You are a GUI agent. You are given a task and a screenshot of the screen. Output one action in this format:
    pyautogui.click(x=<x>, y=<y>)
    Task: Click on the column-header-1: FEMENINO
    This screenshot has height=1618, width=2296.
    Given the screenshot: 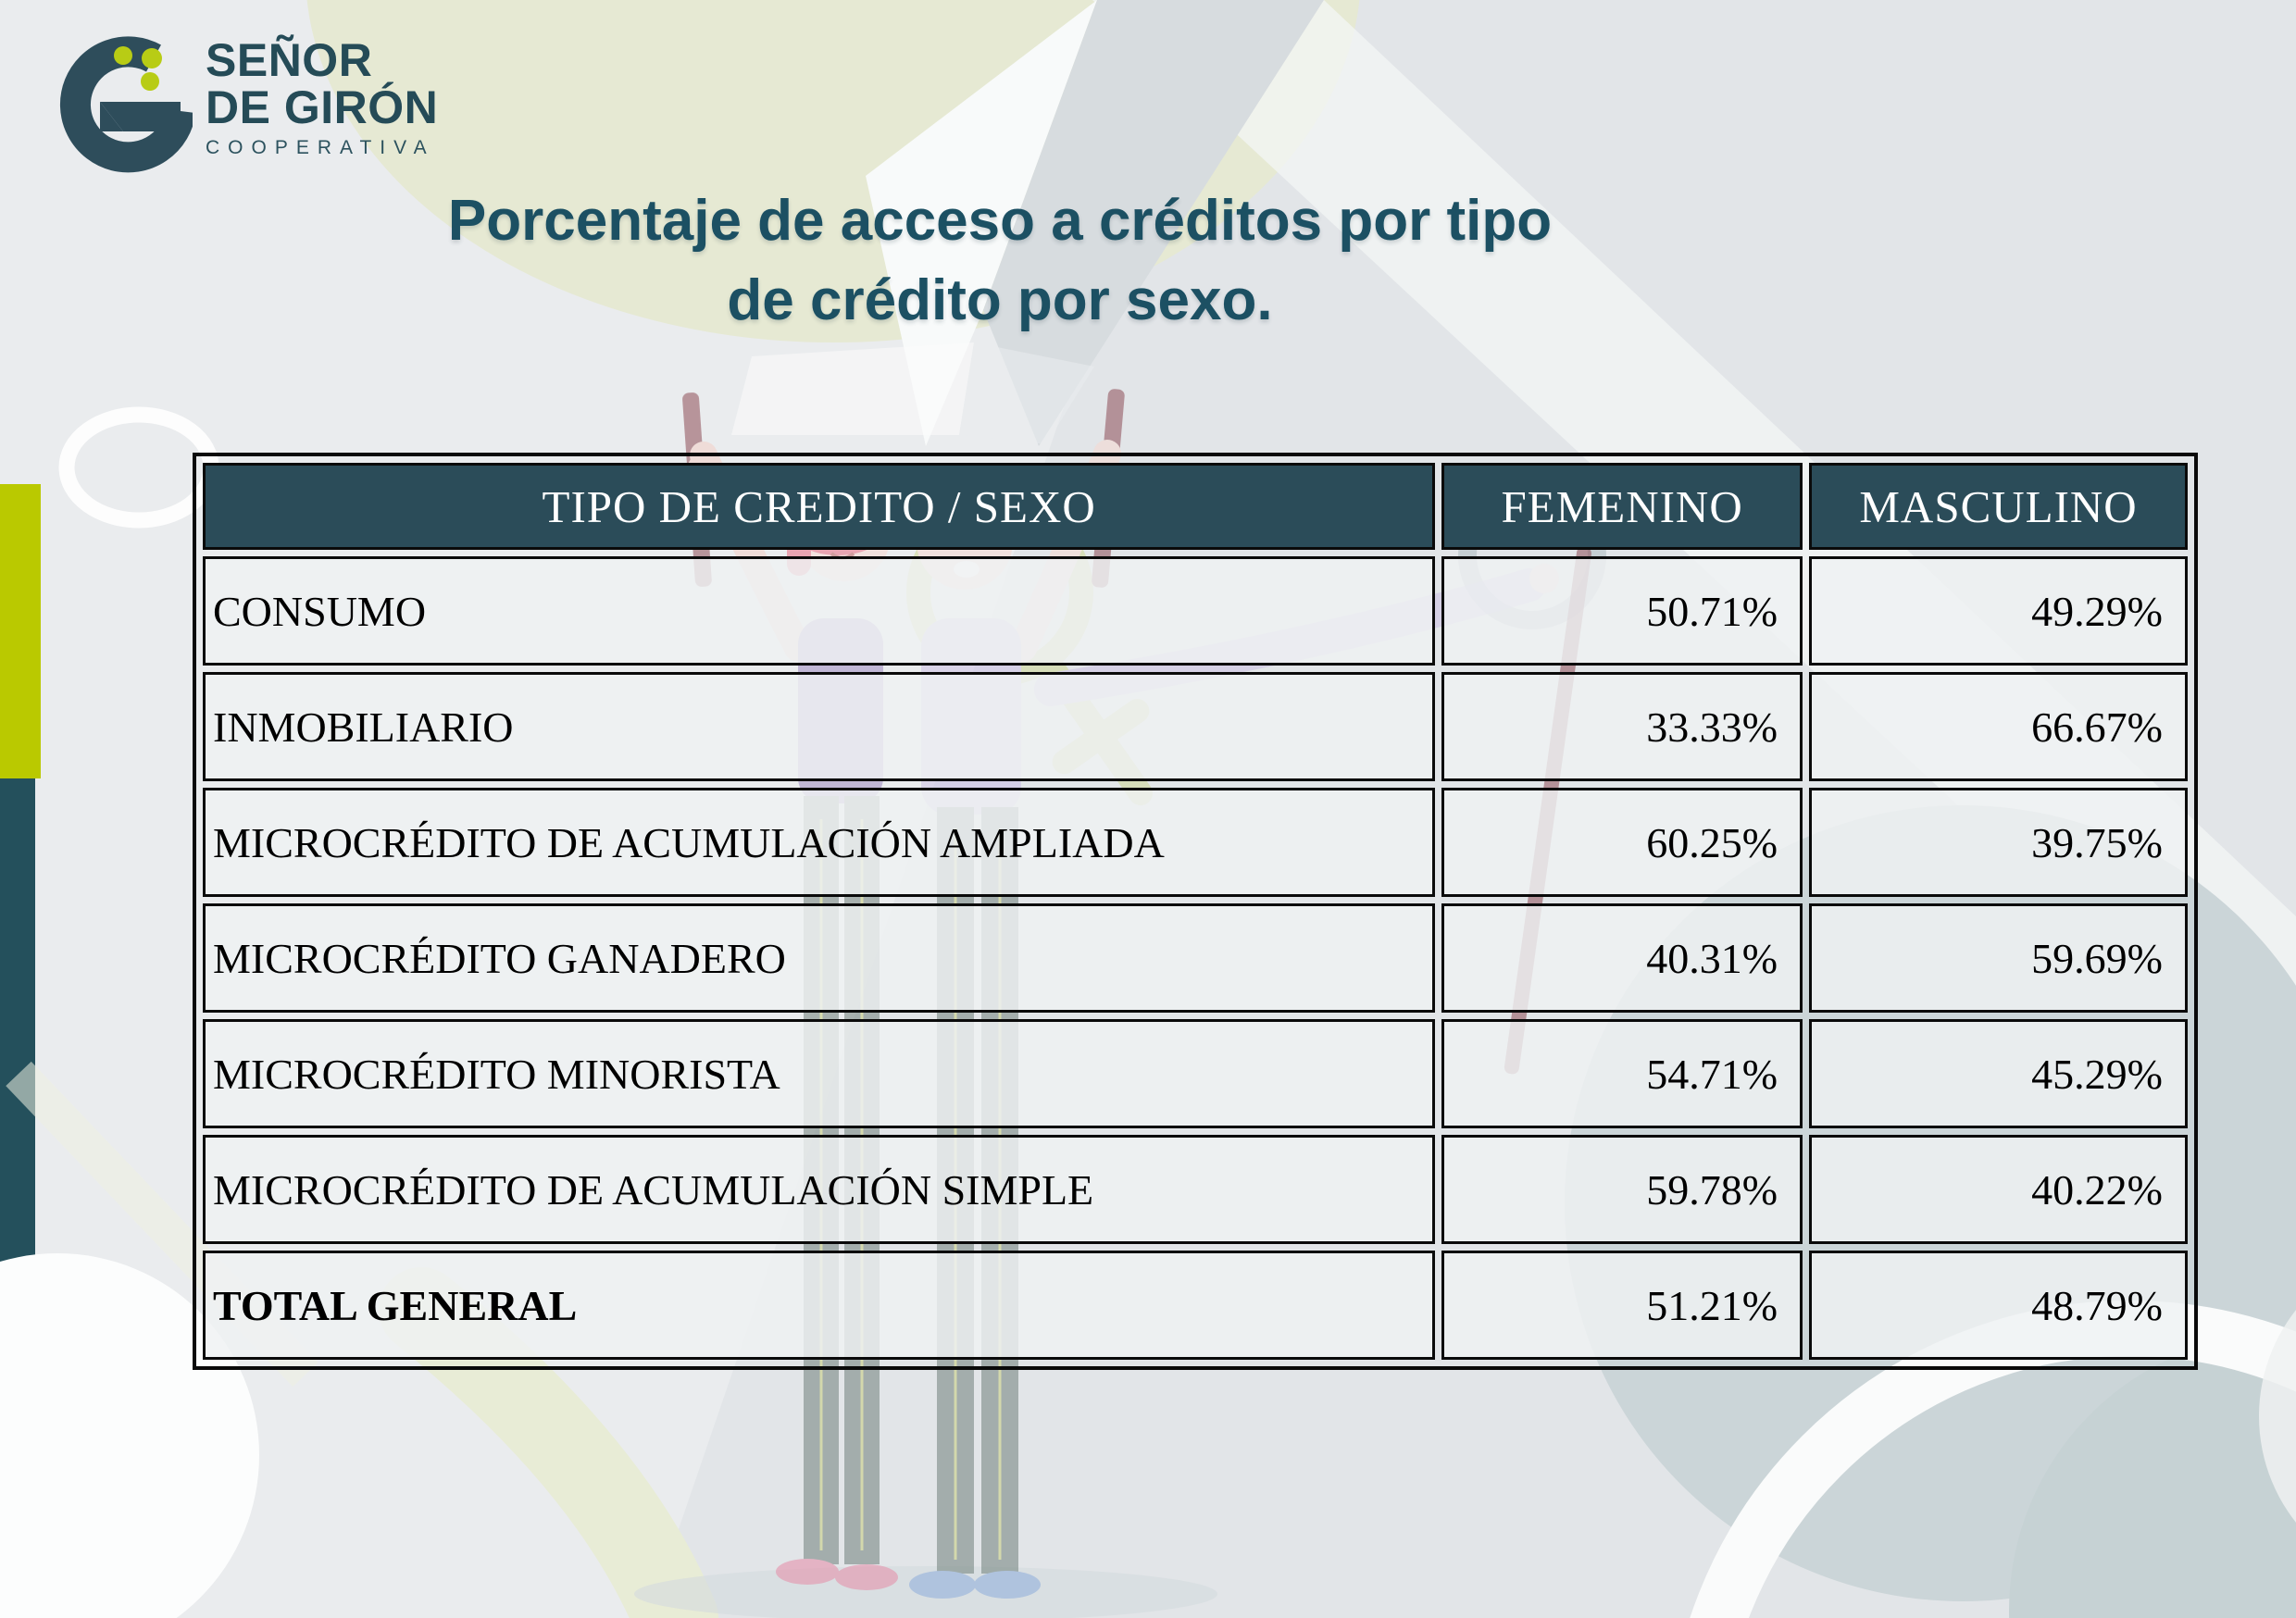 What is the action you would take?
    pyautogui.click(x=1622, y=506)
    